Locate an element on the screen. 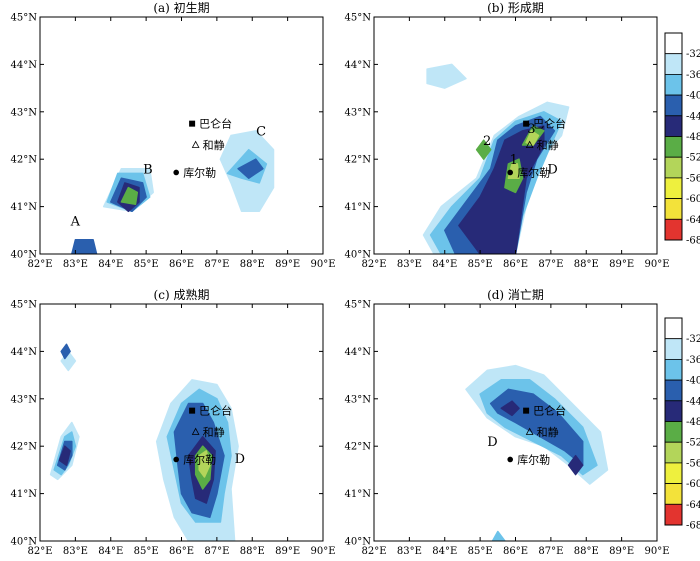  region-annotation: A is located at coordinates (75, 222).